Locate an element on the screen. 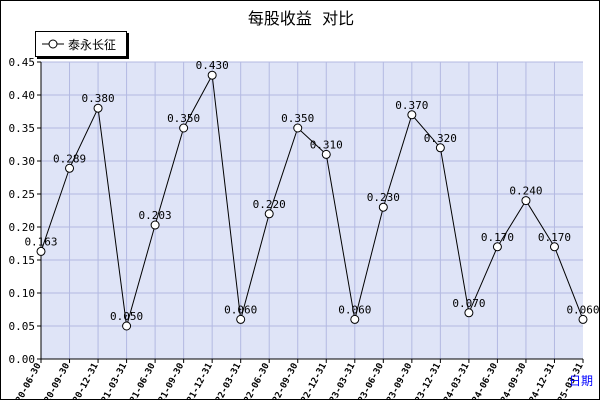 Image resolution: width=600 pixels, height=400 pixels. data-label: 0.163 is located at coordinates (40, 241).